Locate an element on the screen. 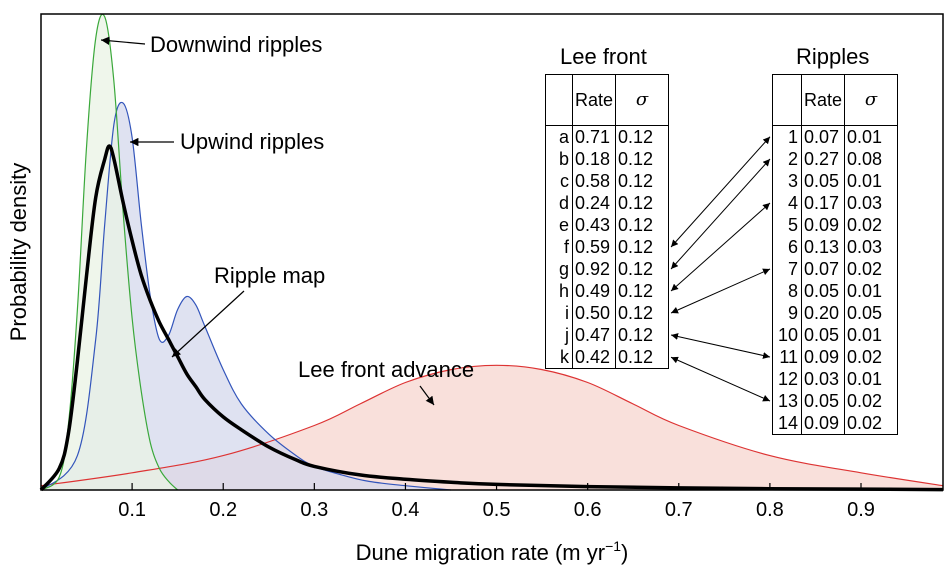  rip-row: 14 0.09 0.02 is located at coordinates (835, 423).